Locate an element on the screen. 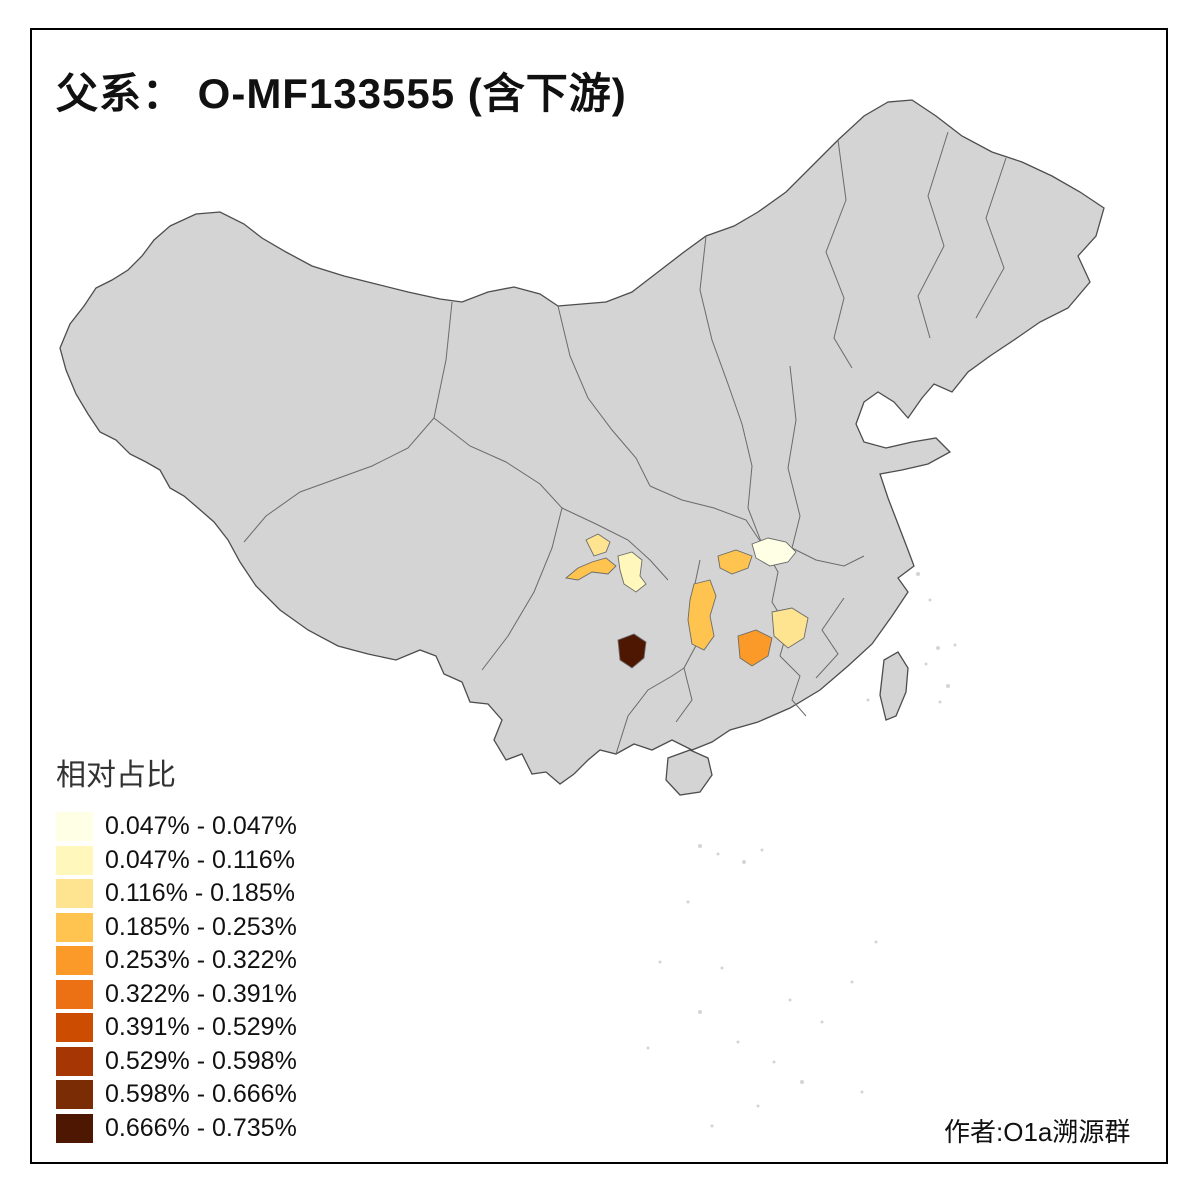 The height and width of the screenshot is (1200, 1200). legend-entry: 0.253% - 0.322% is located at coordinates (176, 961).